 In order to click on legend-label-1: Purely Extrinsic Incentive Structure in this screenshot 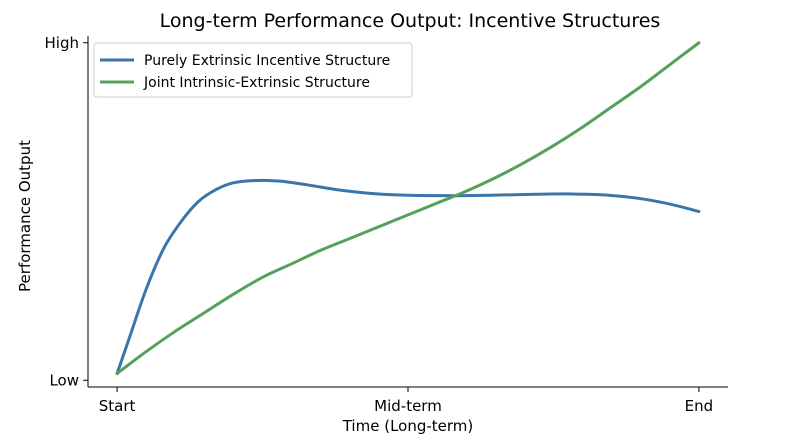, I will do `click(267, 61)`.